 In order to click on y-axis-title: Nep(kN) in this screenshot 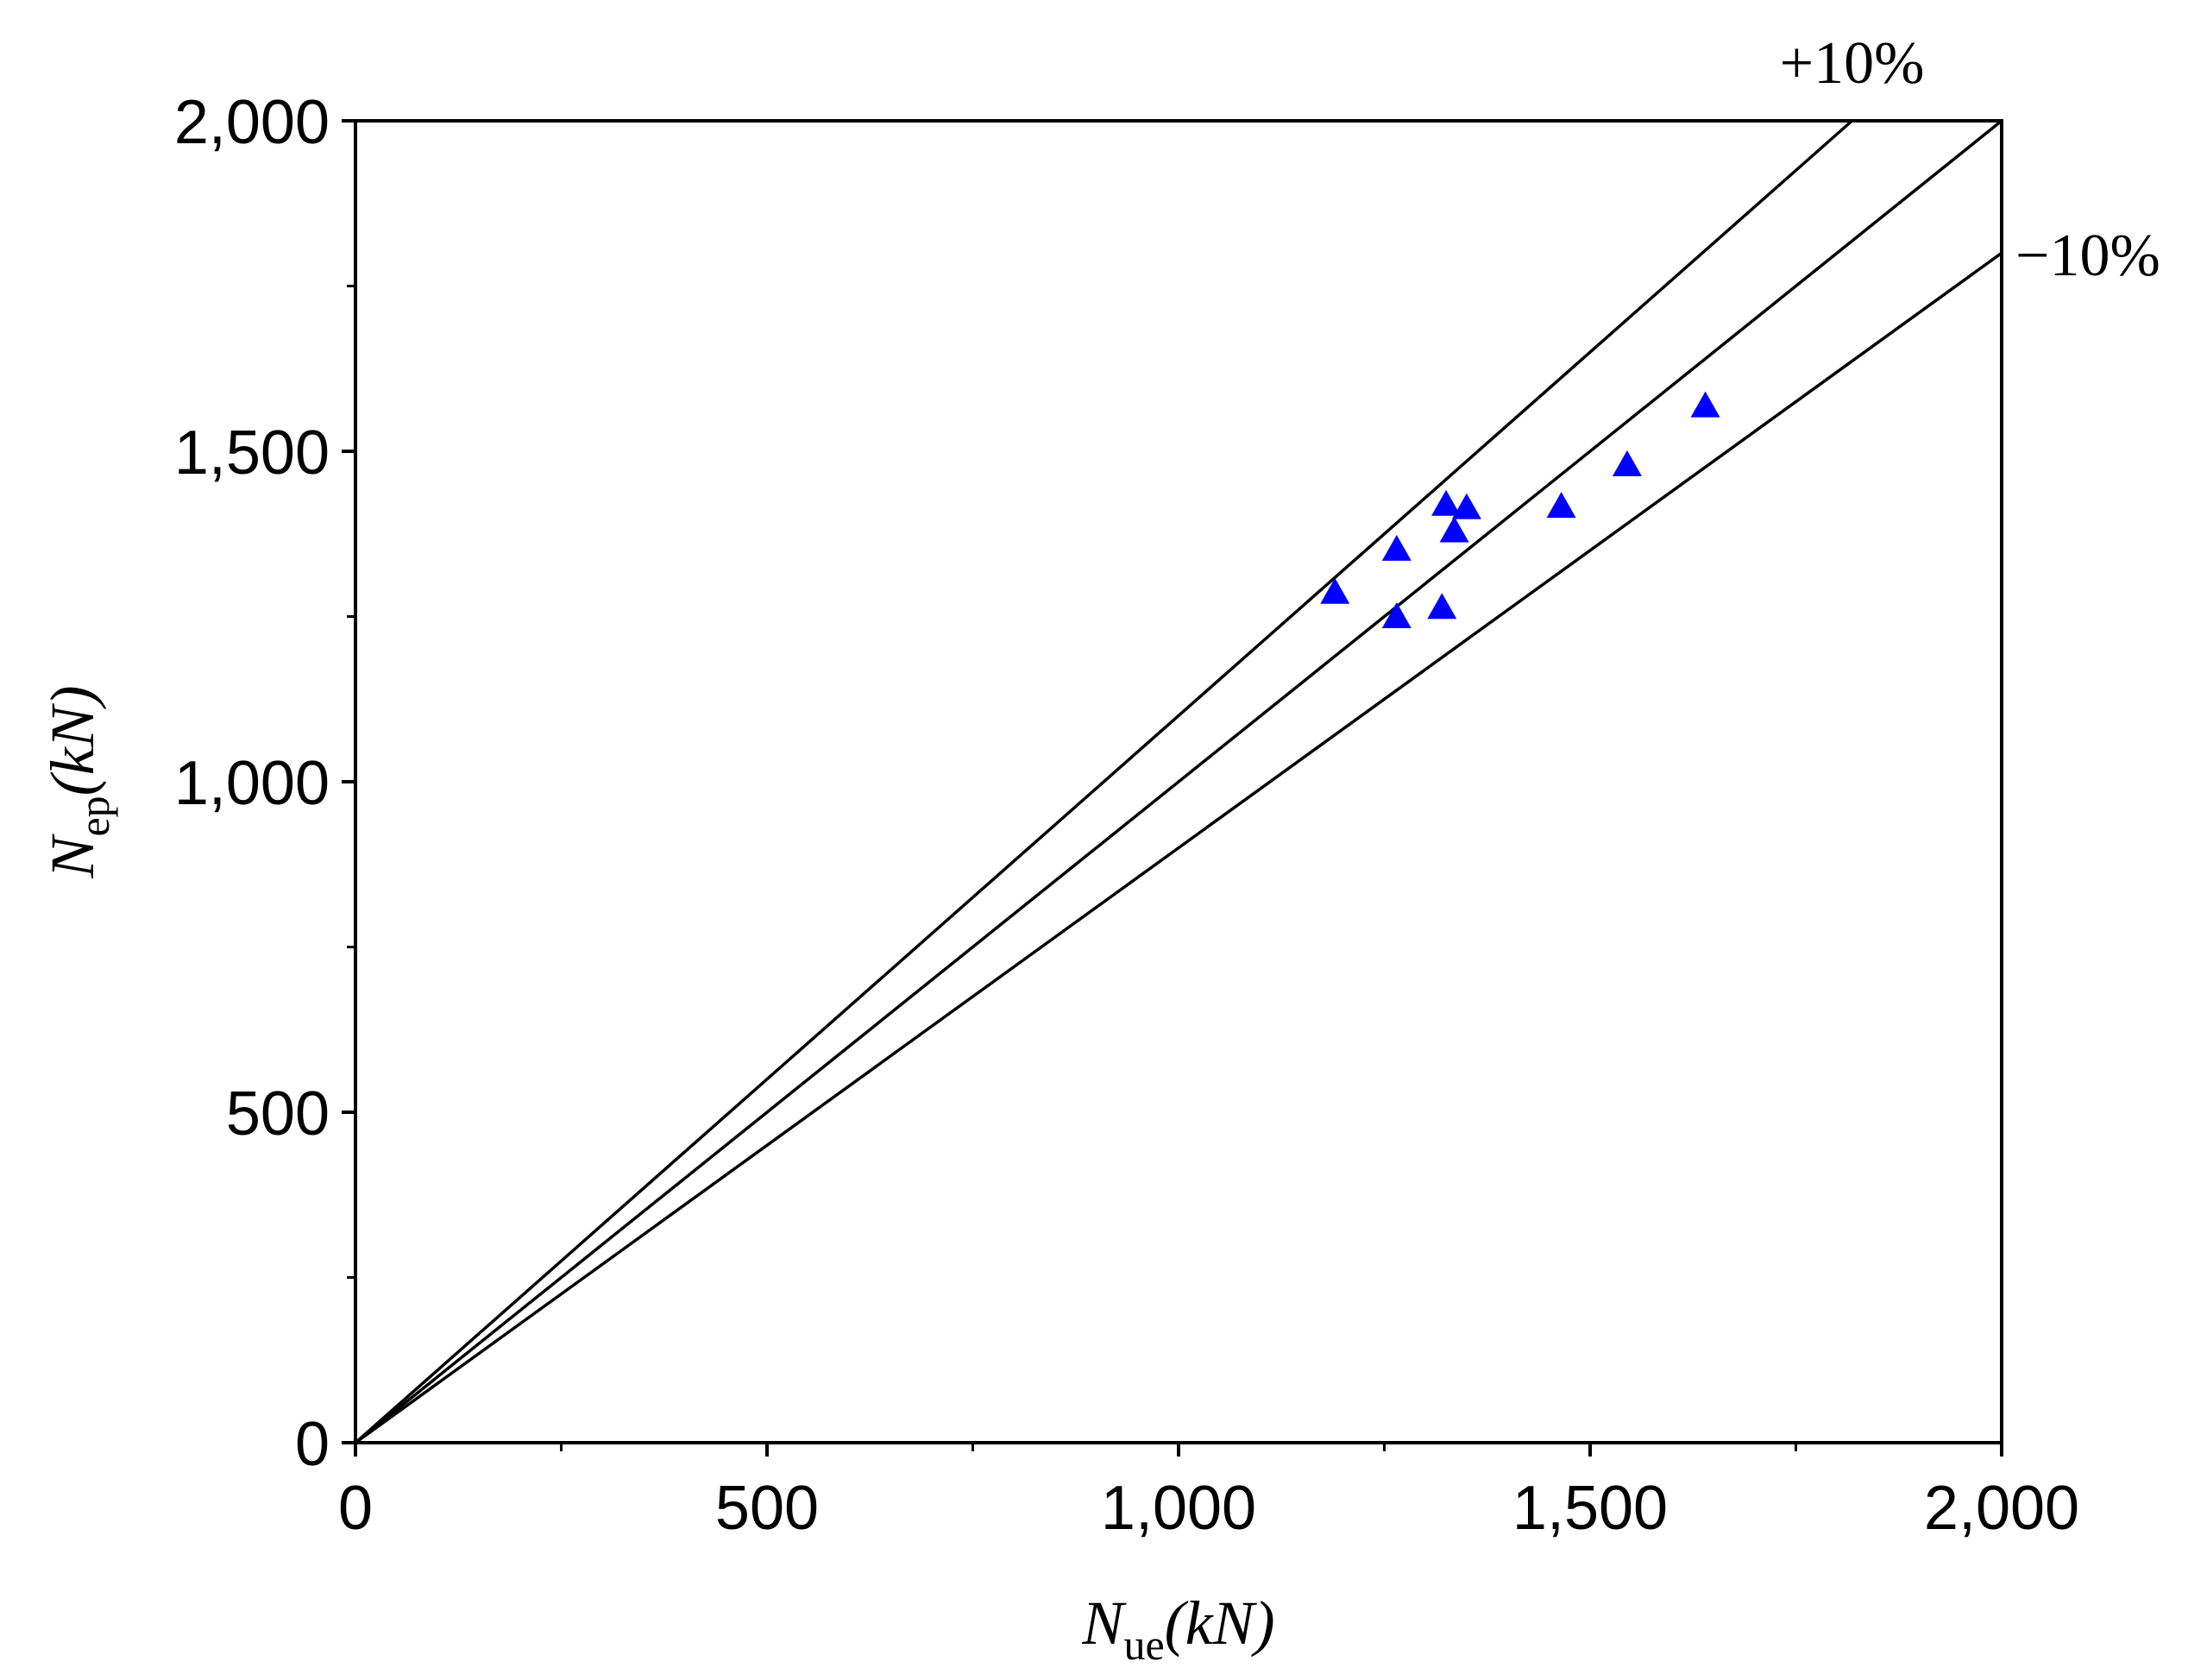, I will do `click(78, 782)`.